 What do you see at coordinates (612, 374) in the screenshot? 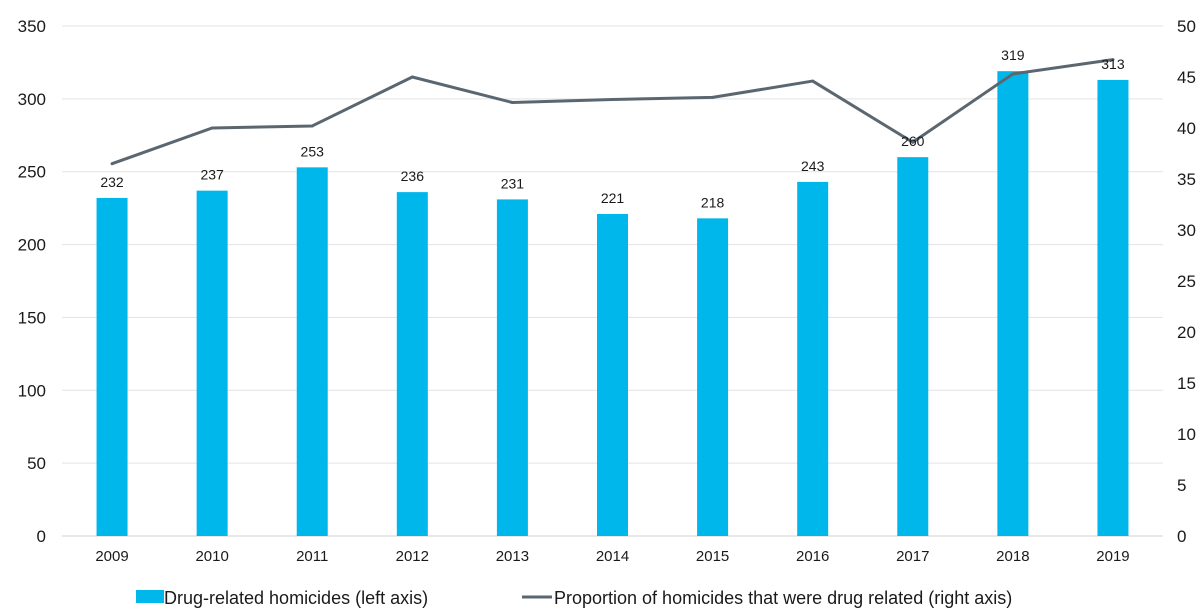
I see `bar-2014` at bounding box center [612, 374].